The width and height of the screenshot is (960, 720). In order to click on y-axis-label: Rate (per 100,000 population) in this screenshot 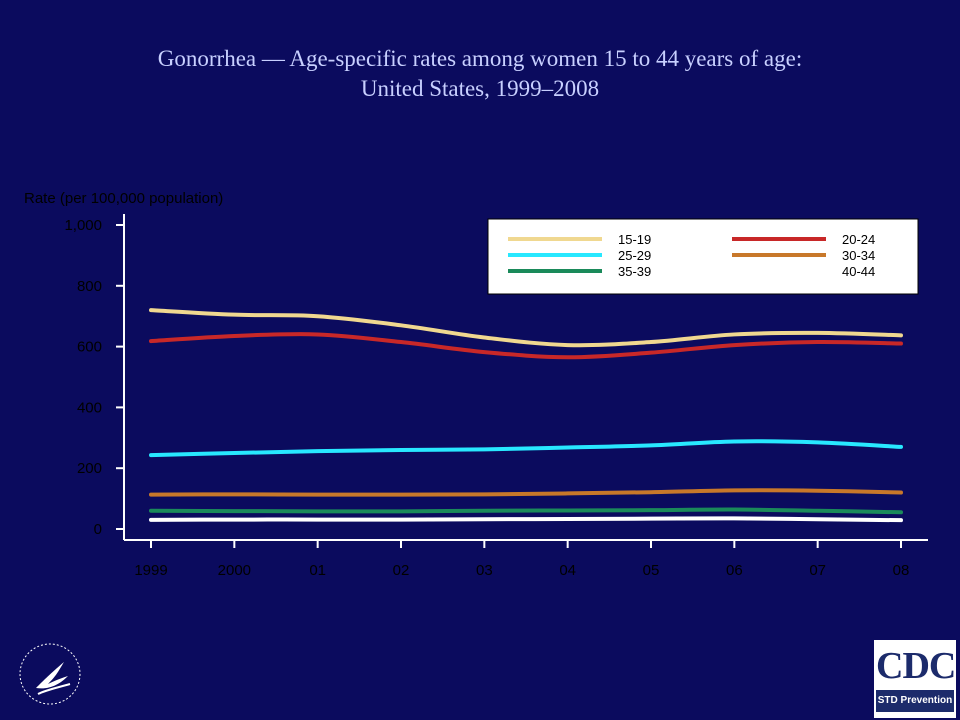, I will do `click(123, 198)`.